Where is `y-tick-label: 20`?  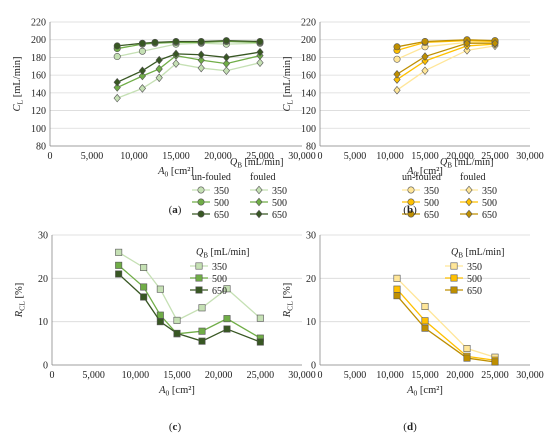 y-tick-label: 20 is located at coordinates (43, 279).